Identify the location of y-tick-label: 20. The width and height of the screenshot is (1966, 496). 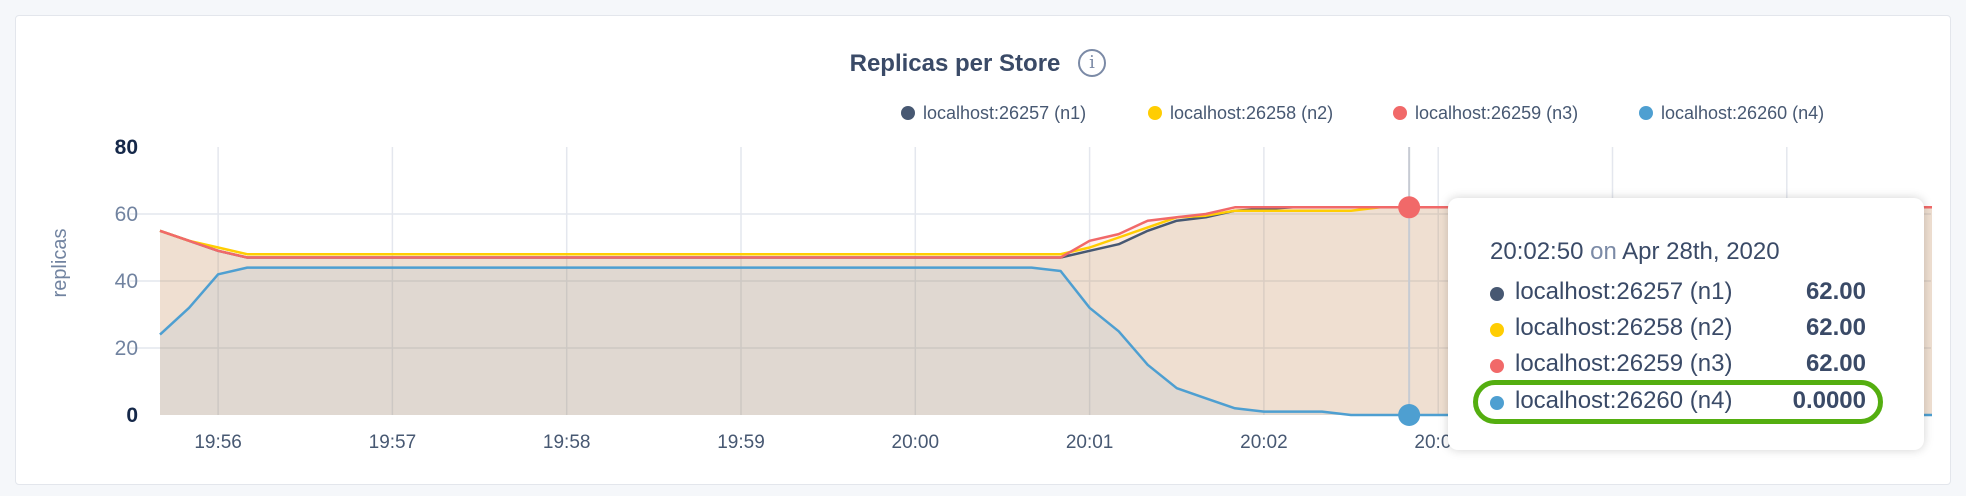
(126, 348).